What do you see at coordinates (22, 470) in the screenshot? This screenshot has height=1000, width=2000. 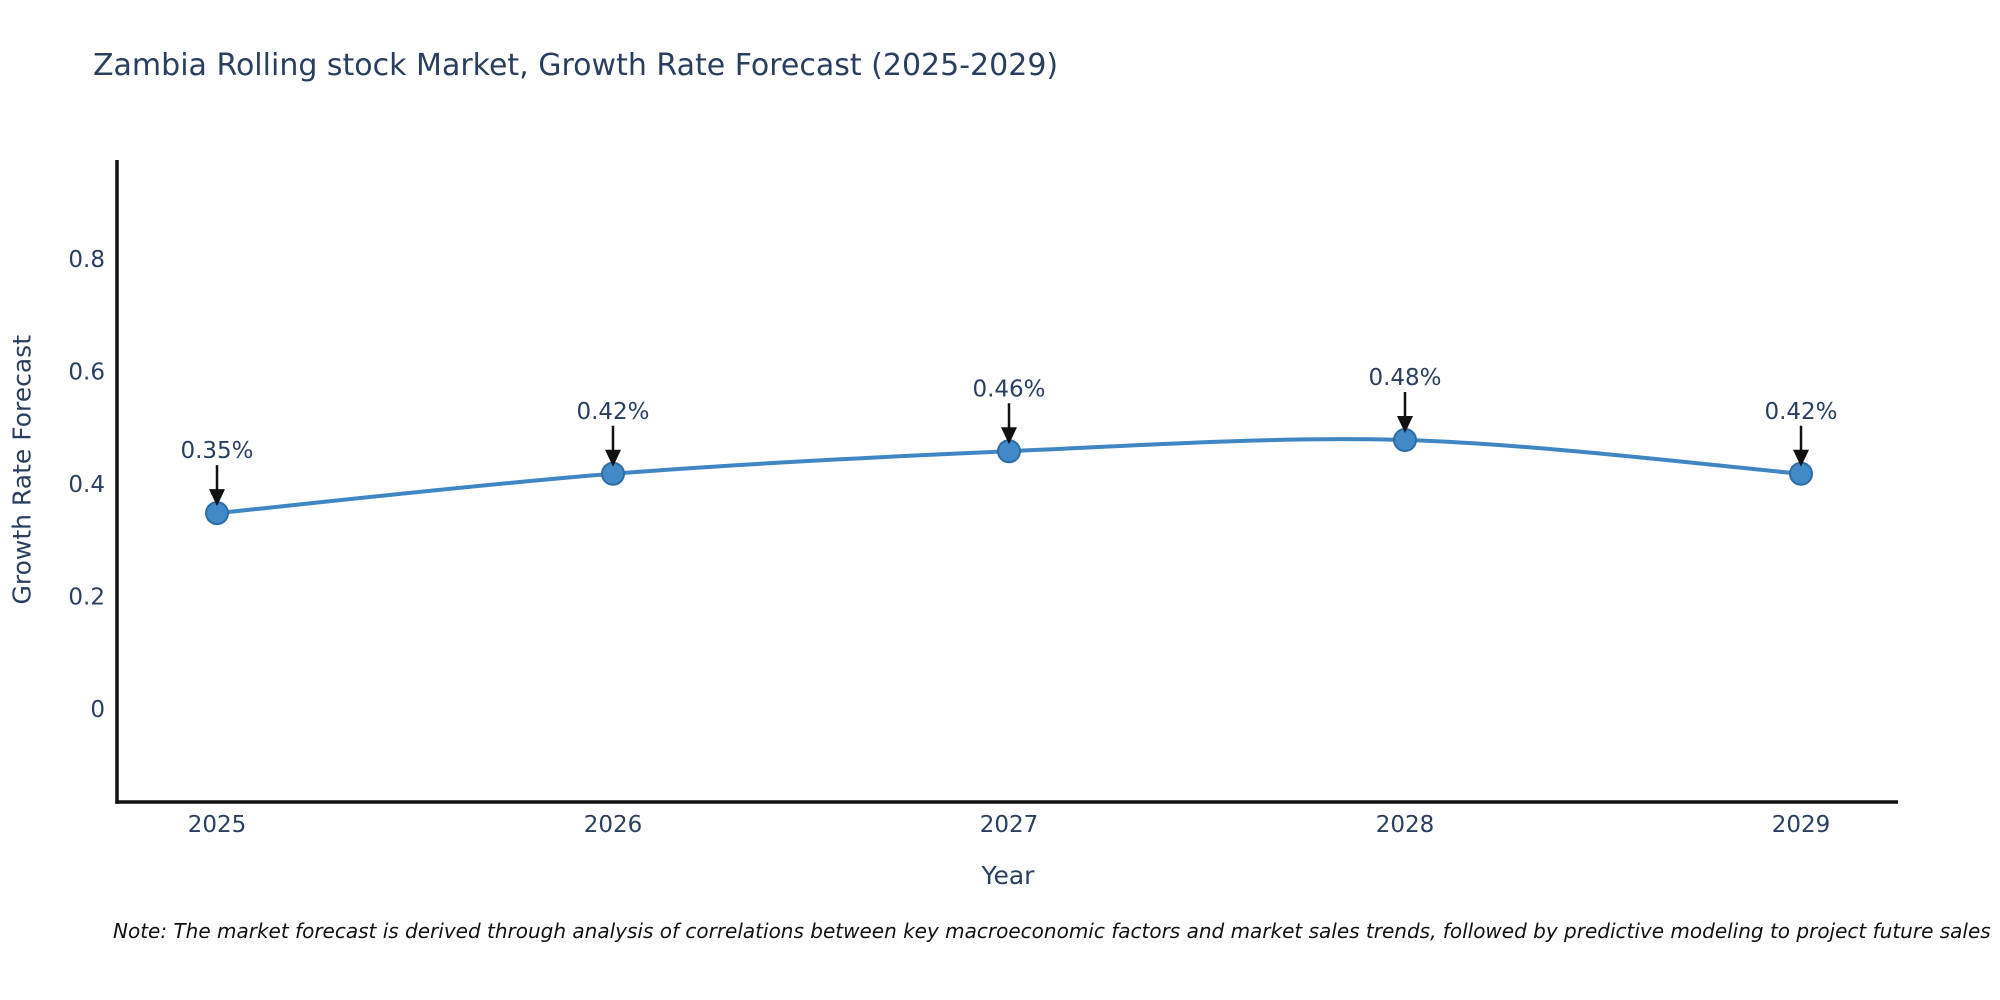 I see `y-axis-title: Growth Rate Forecast` at bounding box center [22, 470].